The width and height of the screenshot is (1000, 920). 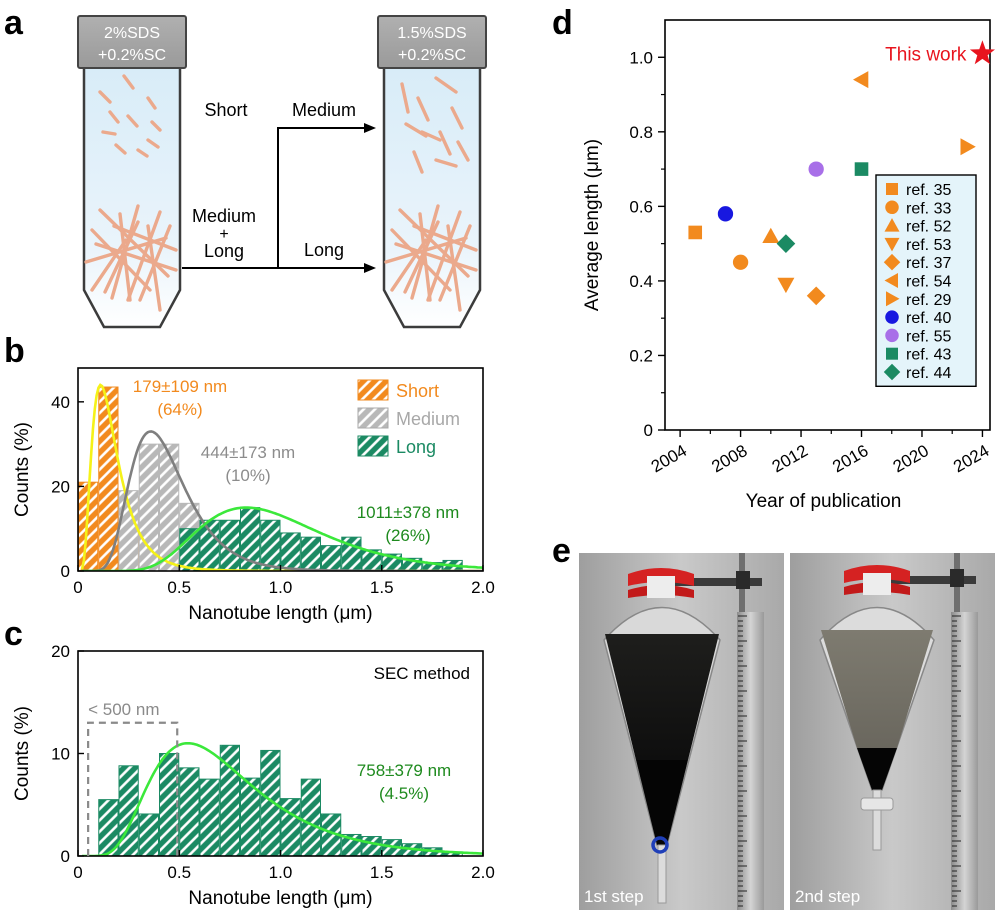 What do you see at coordinates (928, 245) in the screenshot?
I see `legend-label-ref-53: ref. 53` at bounding box center [928, 245].